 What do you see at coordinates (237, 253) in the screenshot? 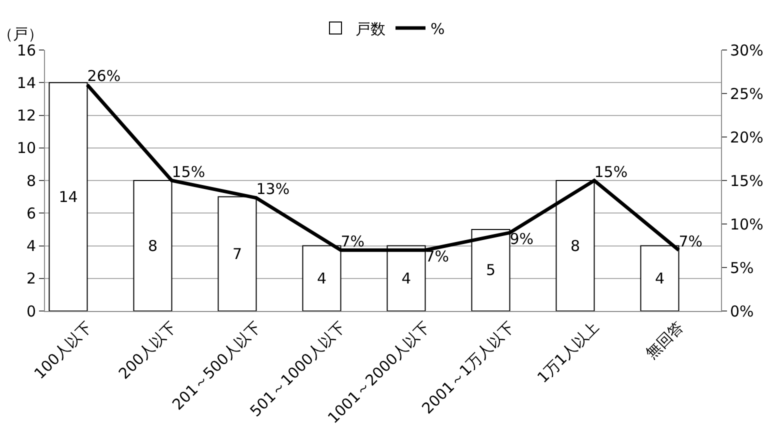
I see `data-label: 7` at bounding box center [237, 253].